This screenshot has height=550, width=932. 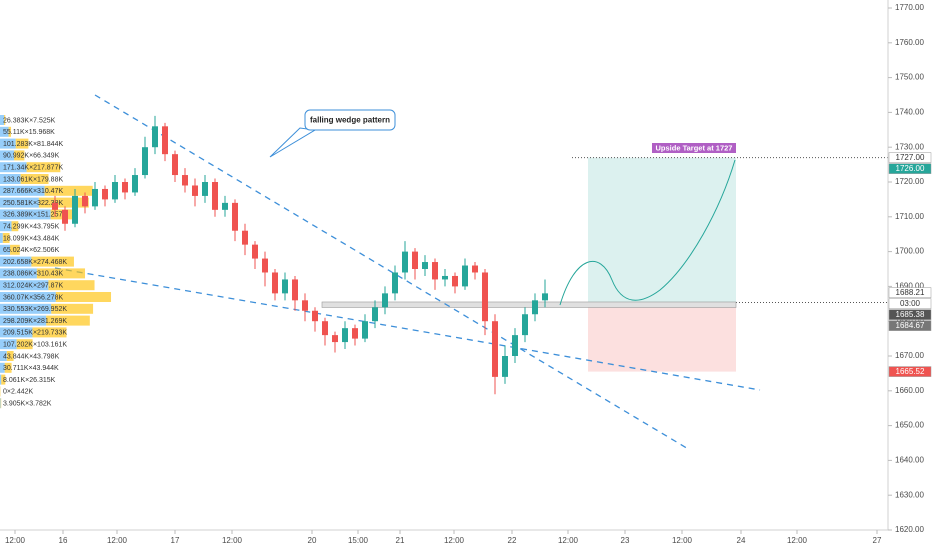 What do you see at coordinates (909, 355) in the screenshot?
I see `y-tick-label: 1670.00` at bounding box center [909, 355].